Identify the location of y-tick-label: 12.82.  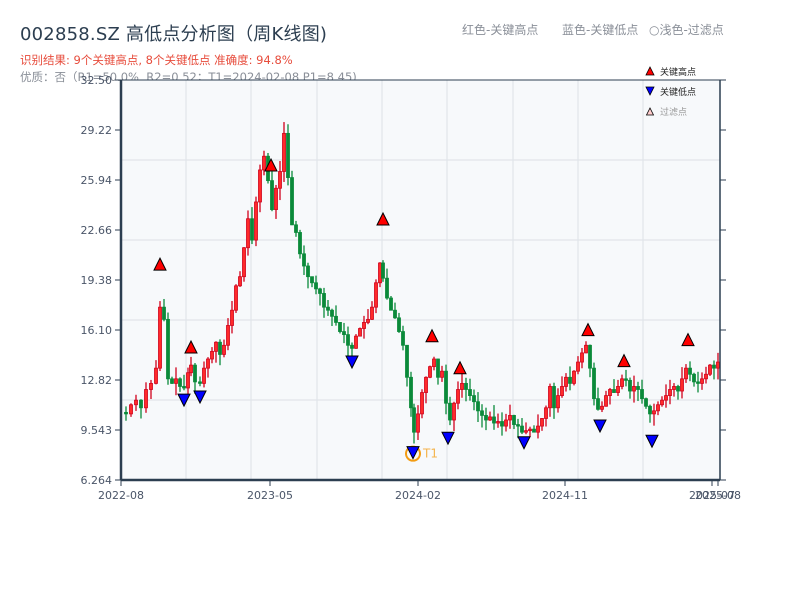
(97, 380).